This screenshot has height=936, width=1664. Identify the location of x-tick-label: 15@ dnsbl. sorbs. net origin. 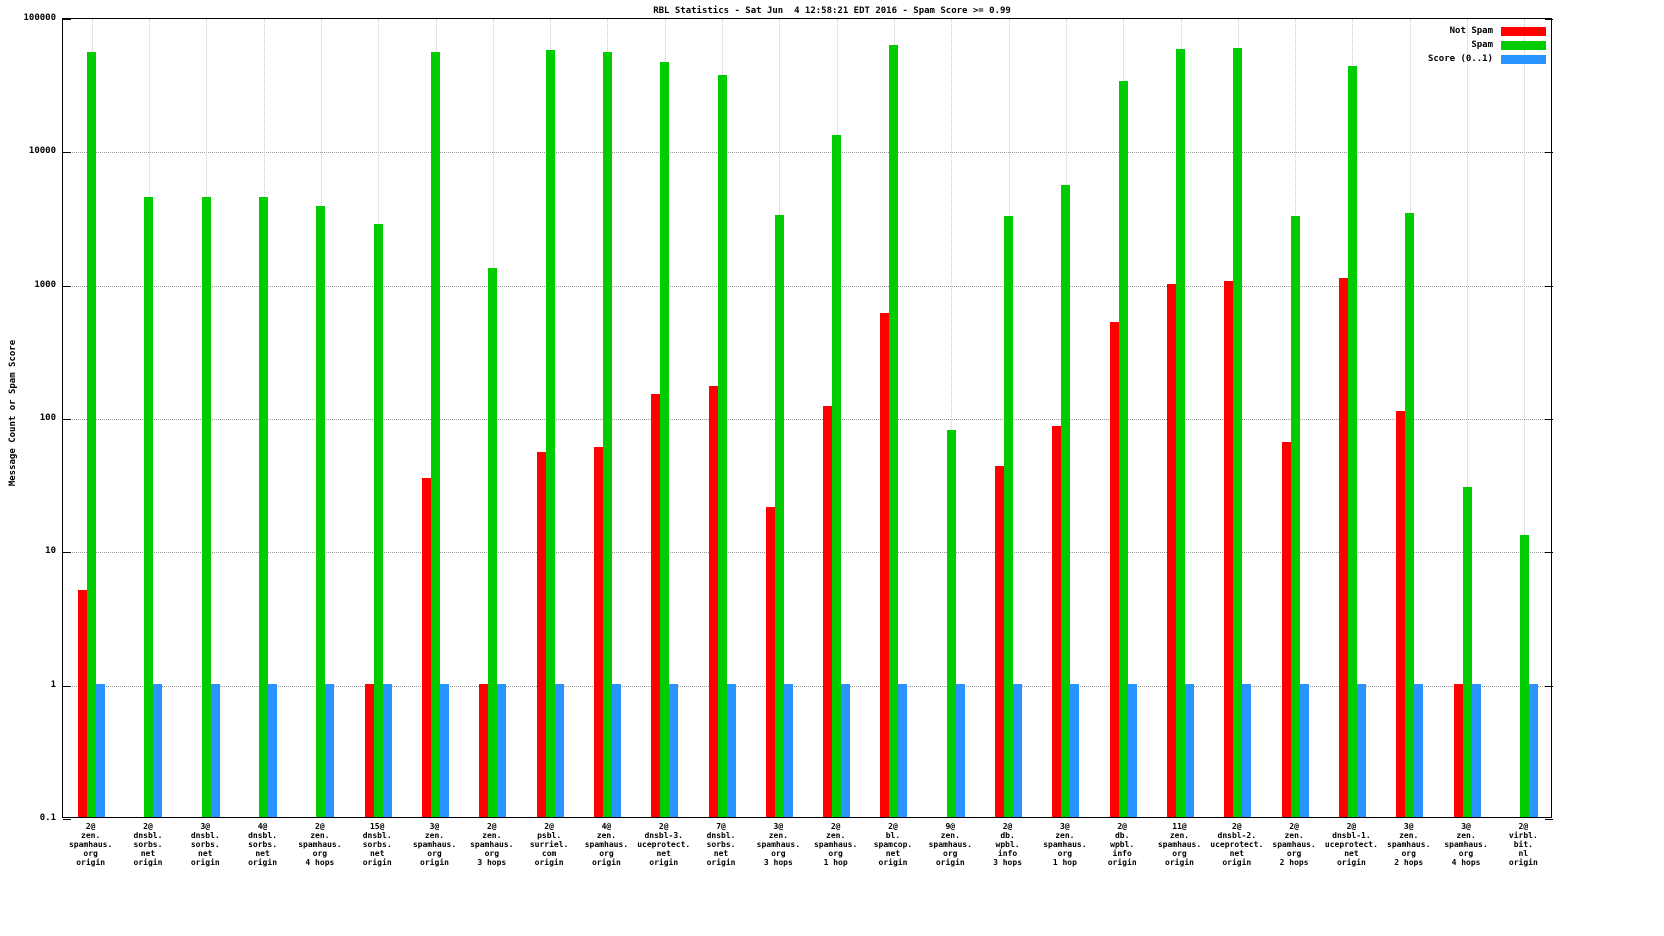
(377, 844).